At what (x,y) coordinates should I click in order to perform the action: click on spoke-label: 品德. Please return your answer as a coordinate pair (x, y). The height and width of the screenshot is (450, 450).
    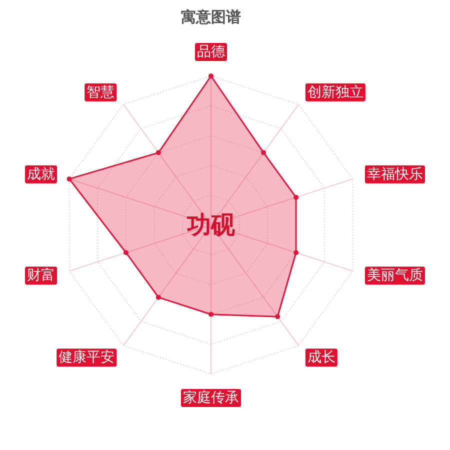
    Looking at the image, I should click on (211, 52).